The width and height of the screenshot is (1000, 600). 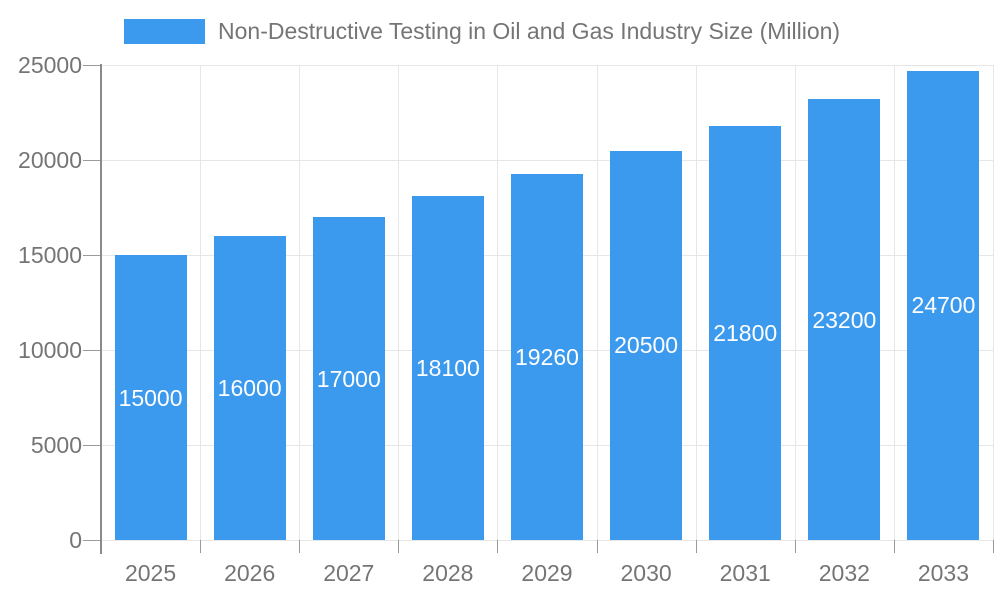 I want to click on y-tick-label: 5000, so click(x=56, y=445).